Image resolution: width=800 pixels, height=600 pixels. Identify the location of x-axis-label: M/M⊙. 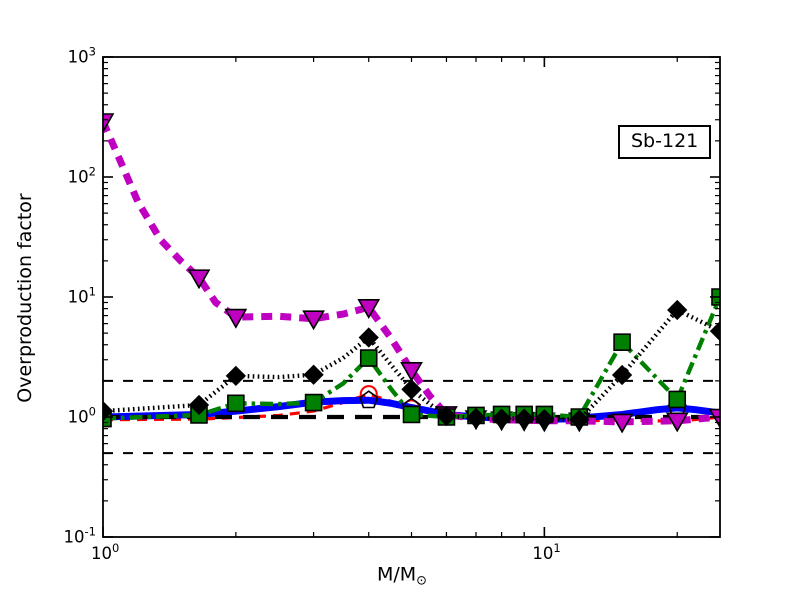
(402, 576).